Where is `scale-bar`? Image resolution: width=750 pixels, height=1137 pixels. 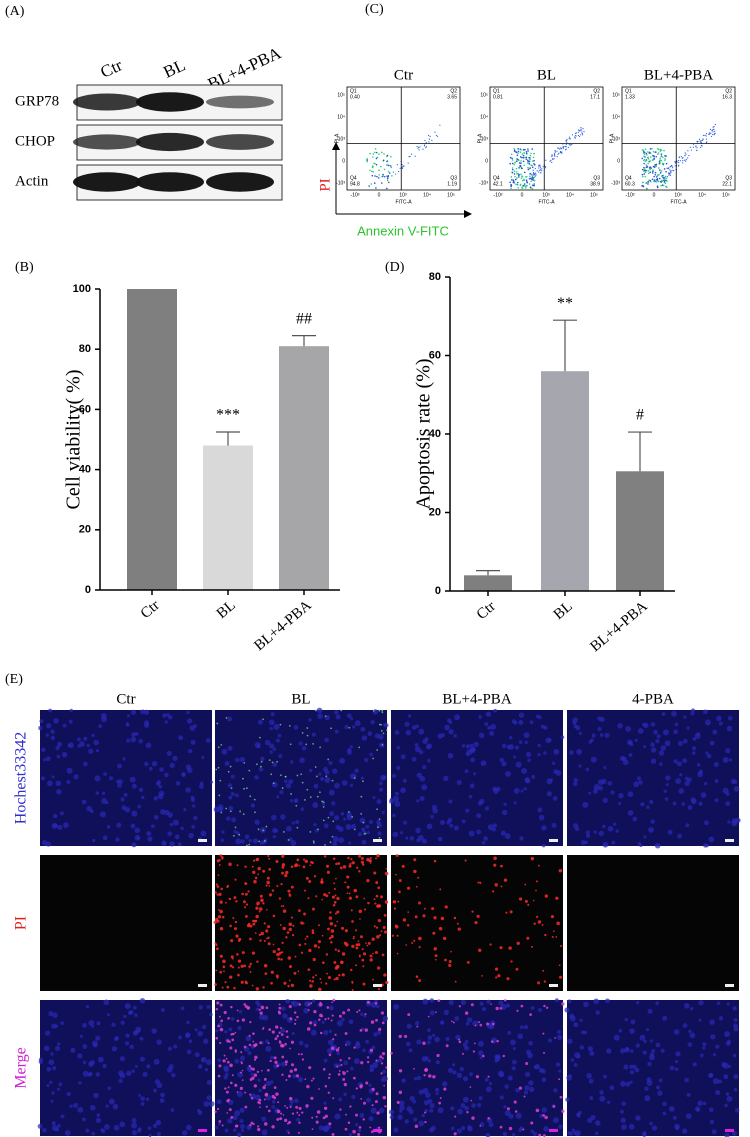
scale-bar is located at coordinates (553, 985).